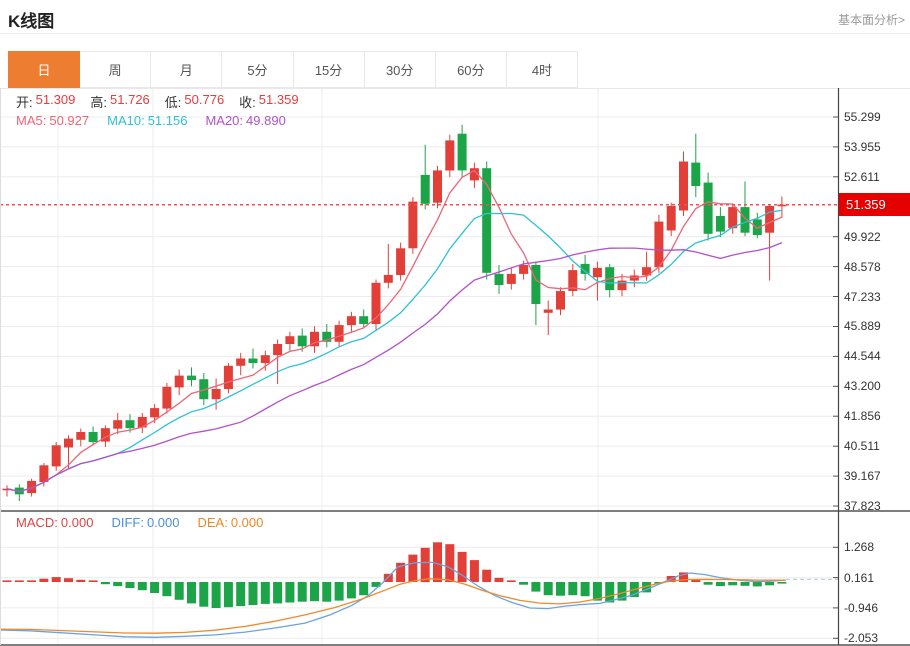  Describe the element at coordinates (204, 99) in the screenshot. I see `low-value: 50.776` at that location.